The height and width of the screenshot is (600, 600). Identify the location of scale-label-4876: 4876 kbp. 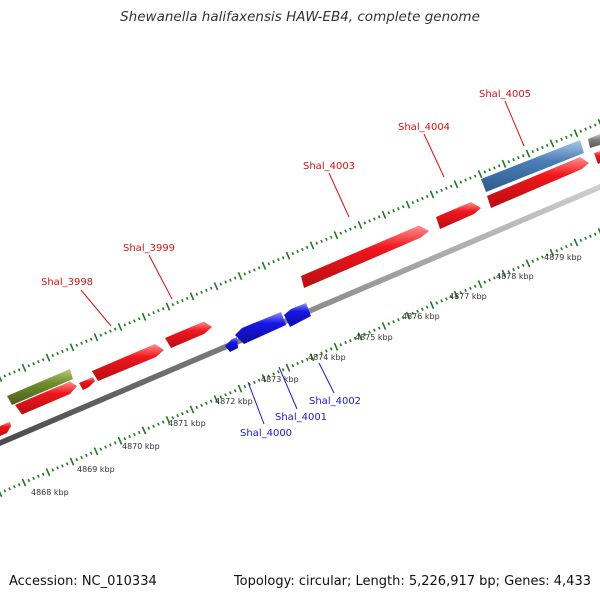
(421, 316).